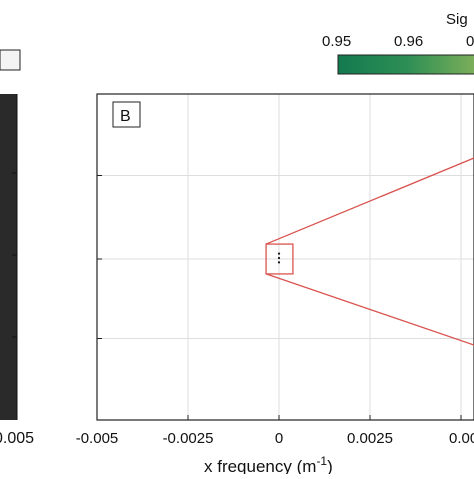  I want to click on x-axis-label-main: x frequency (m, so click(260, 465).